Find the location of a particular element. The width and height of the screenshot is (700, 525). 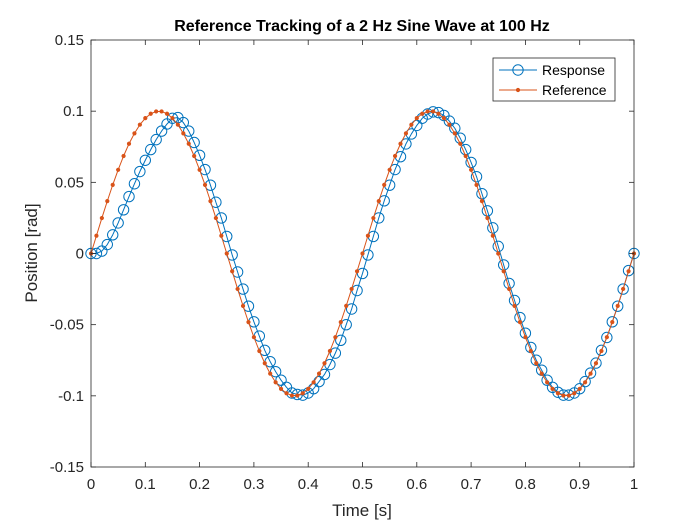

y-tick-label: -0.1 is located at coordinates (71, 396).